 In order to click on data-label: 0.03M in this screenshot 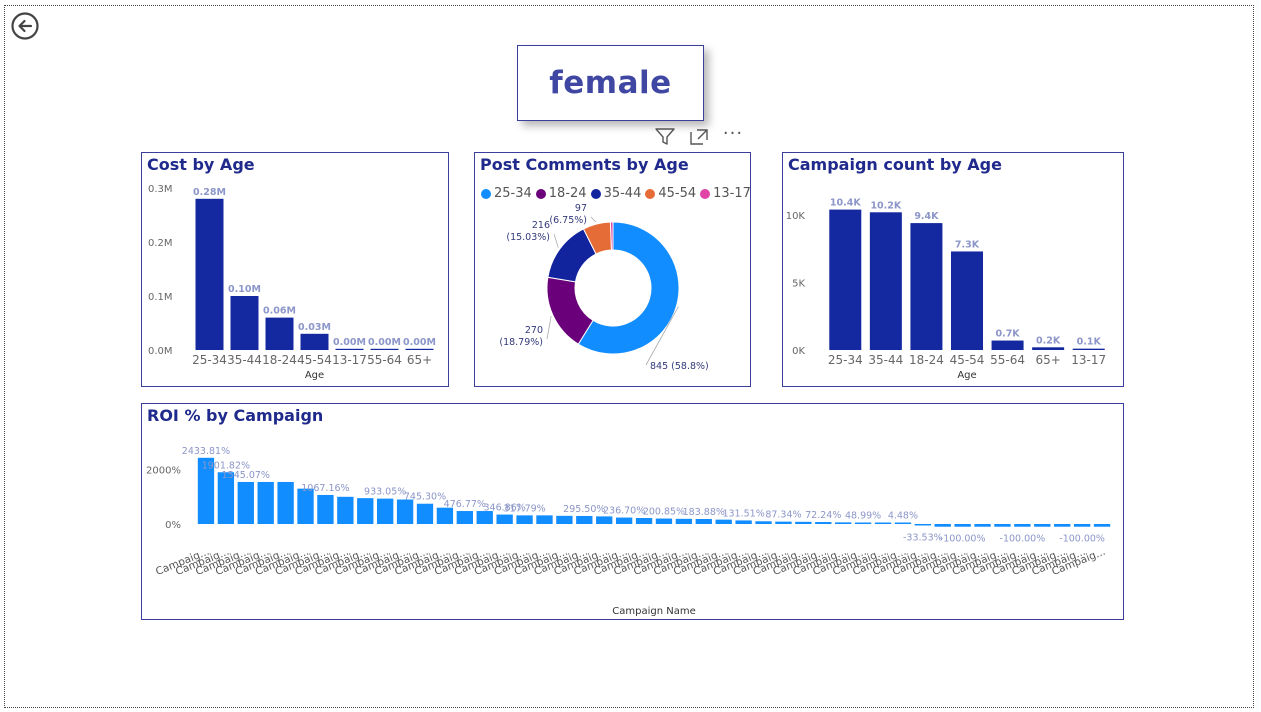, I will do `click(314, 327)`.